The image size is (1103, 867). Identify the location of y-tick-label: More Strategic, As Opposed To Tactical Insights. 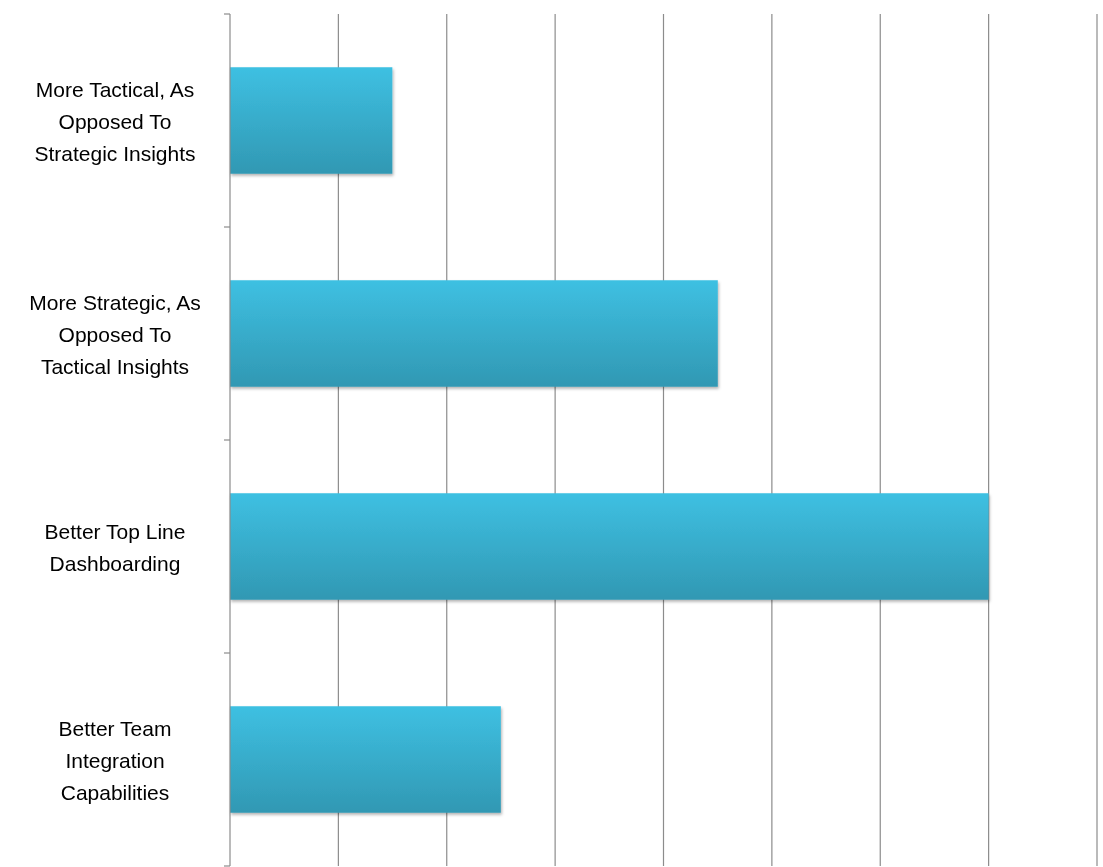
(115, 333).